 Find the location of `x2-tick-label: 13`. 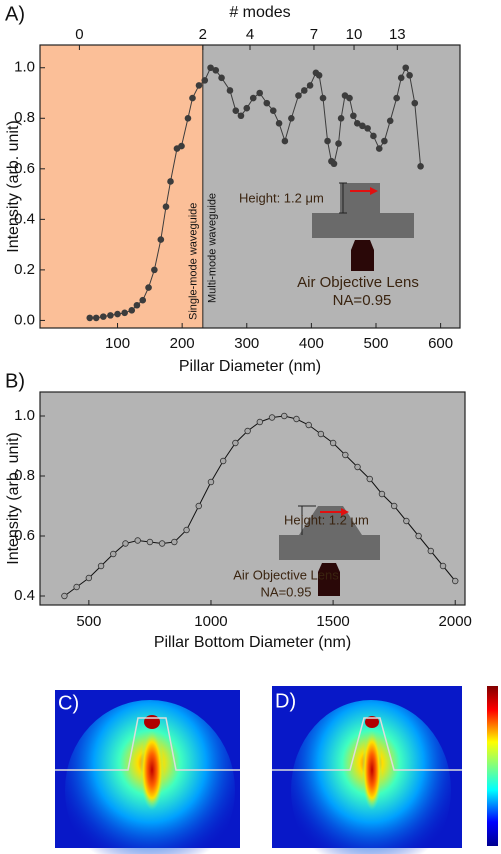

x2-tick-label: 13 is located at coordinates (397, 34).